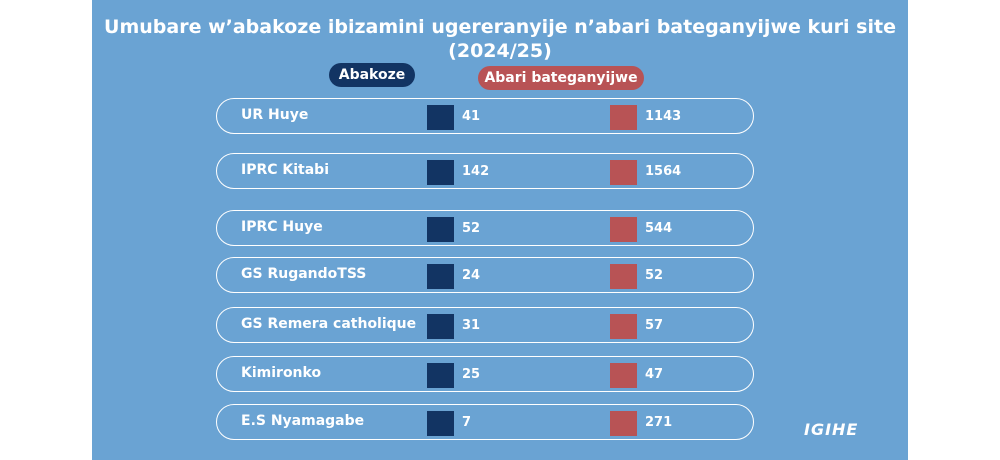 The width and height of the screenshot is (1000, 460). I want to click on legend-done: Abakoze, so click(372, 75).